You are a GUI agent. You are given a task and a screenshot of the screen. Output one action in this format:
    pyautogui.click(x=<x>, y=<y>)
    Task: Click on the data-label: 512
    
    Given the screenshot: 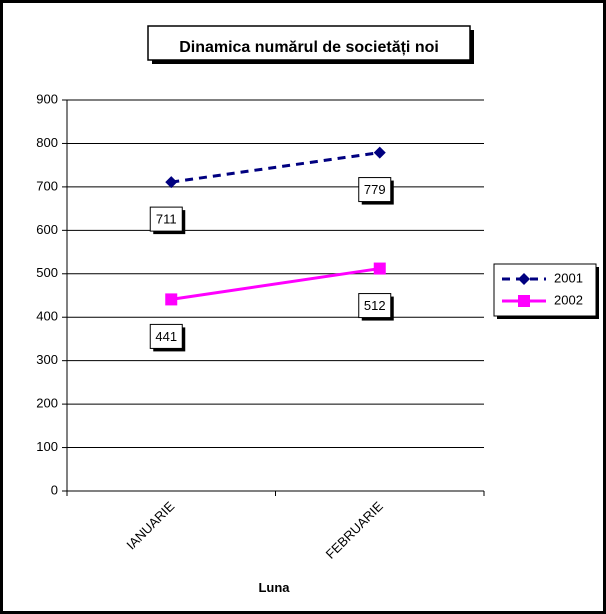 What is the action you would take?
    pyautogui.click(x=375, y=305)
    